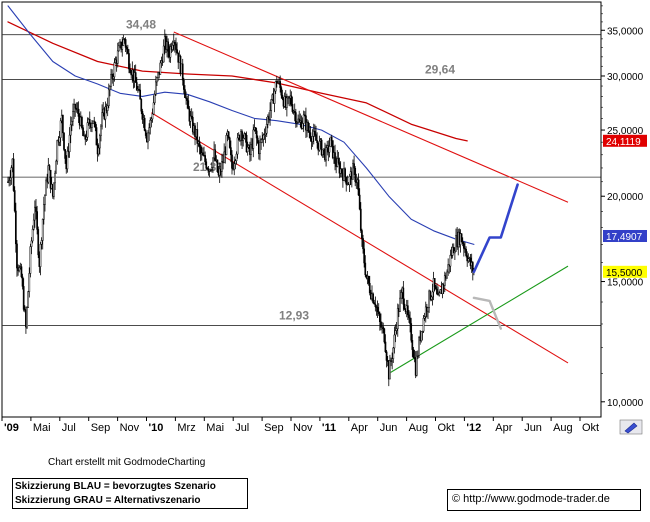 The width and height of the screenshot is (650, 522). What do you see at coordinates (624, 237) in the screenshot?
I see `price-tag-label: 17,4907` at bounding box center [624, 237].